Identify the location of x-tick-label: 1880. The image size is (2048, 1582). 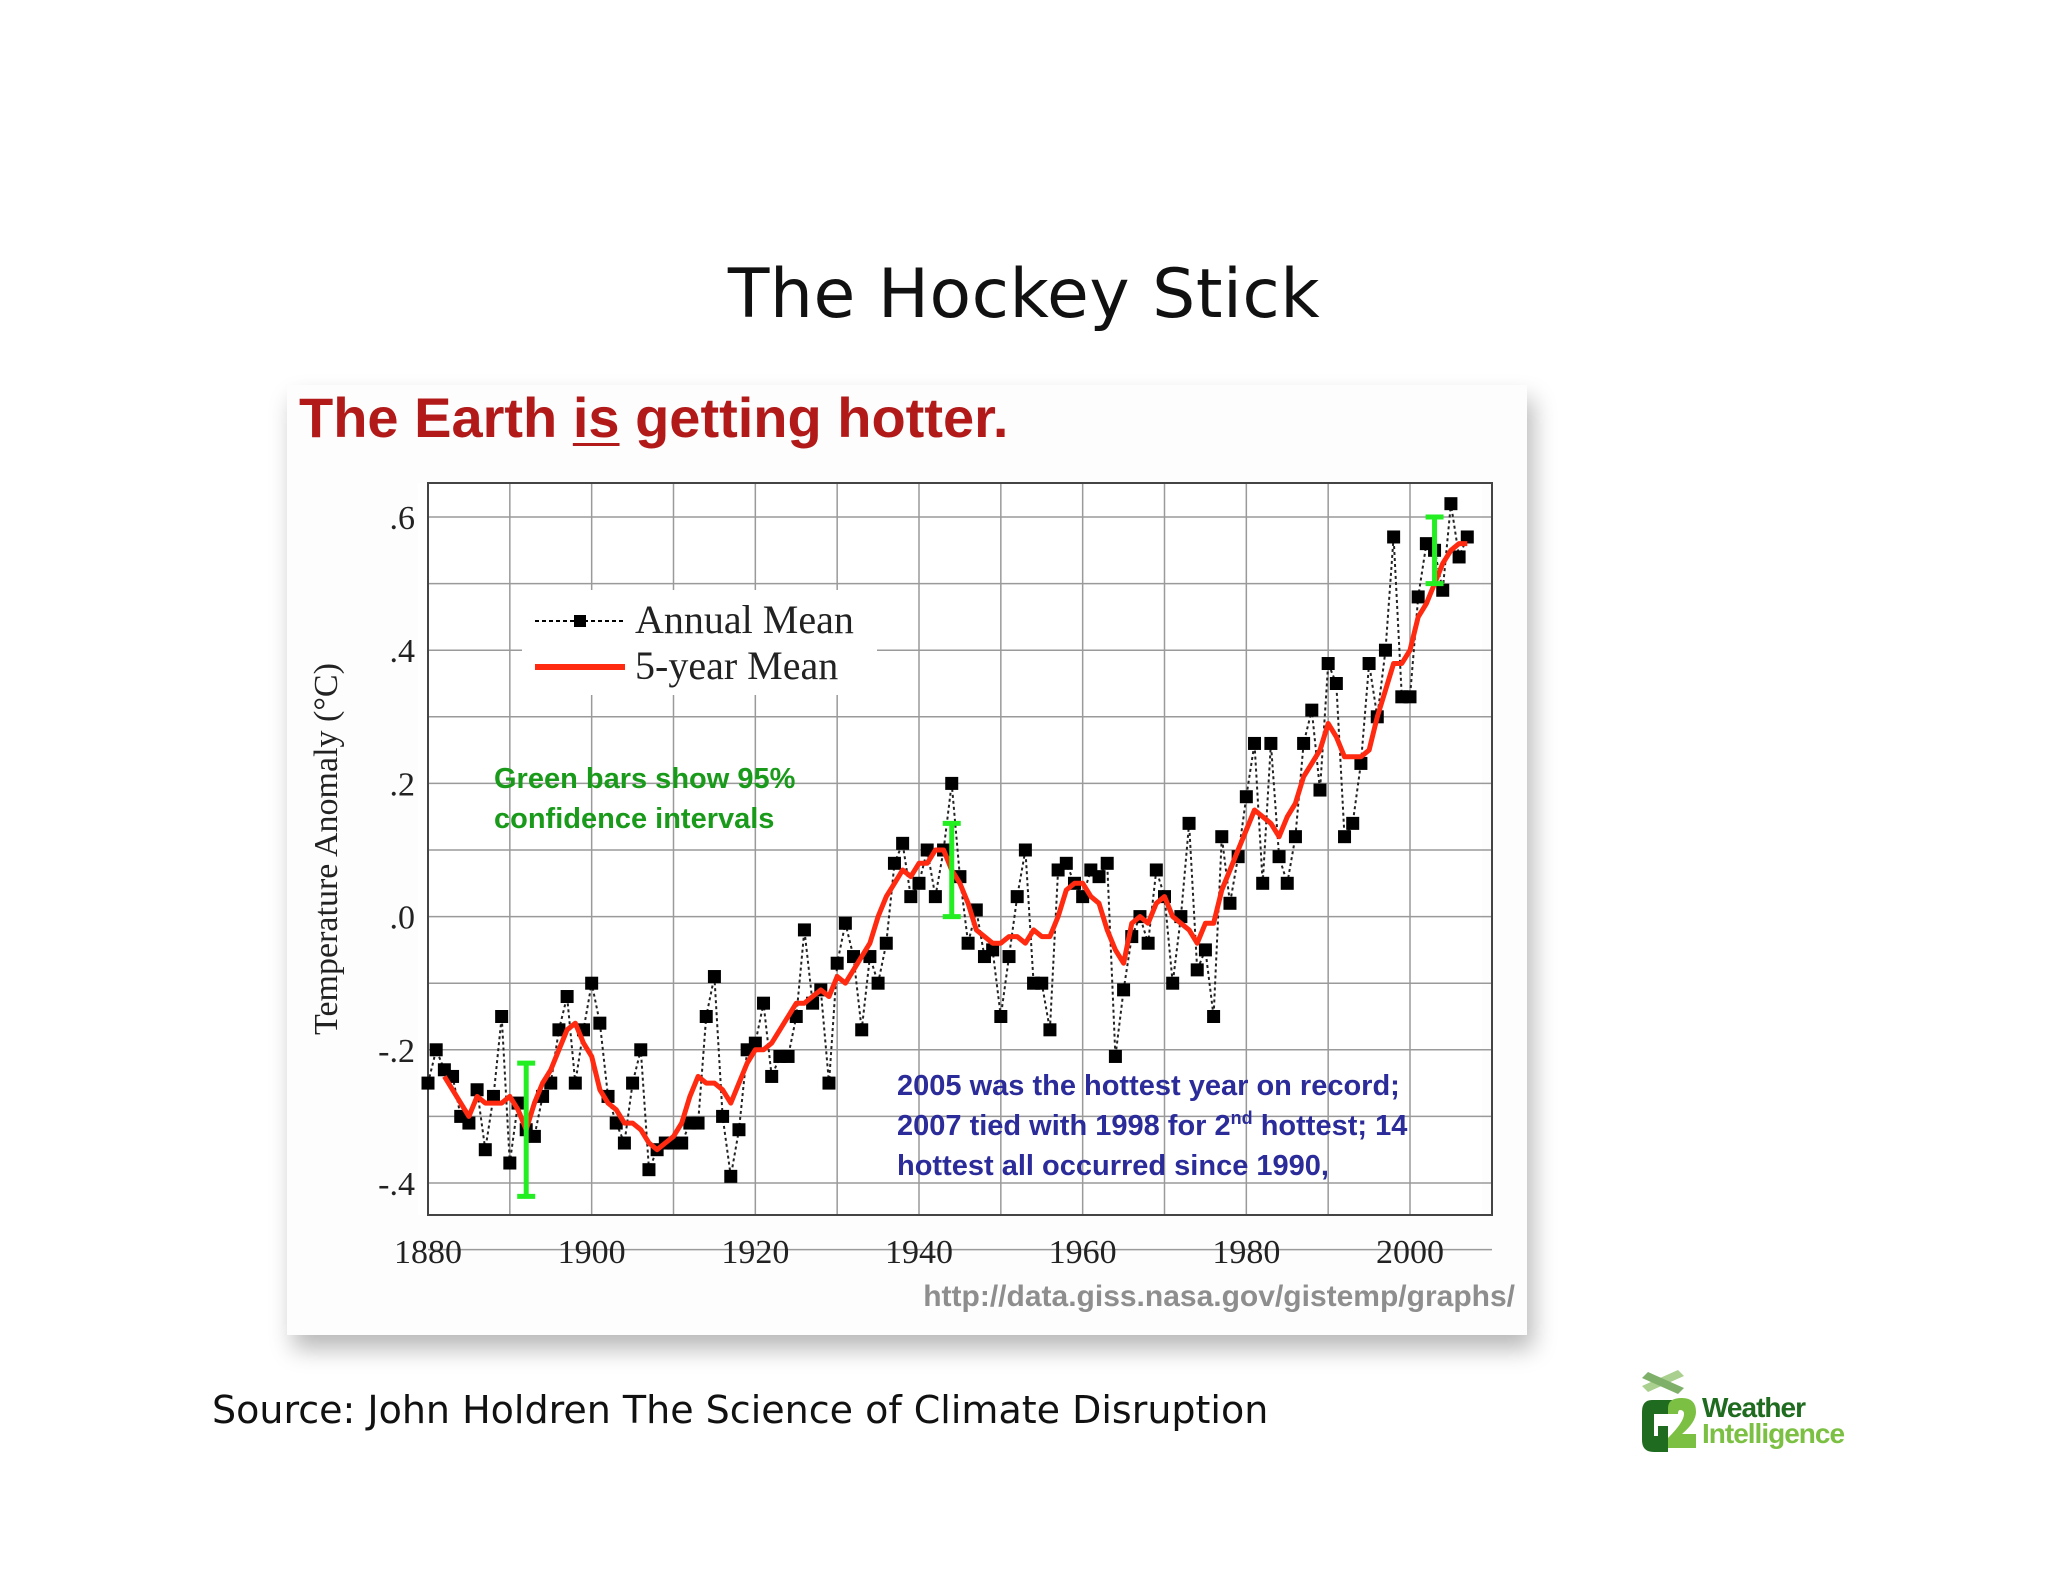
(428, 1252).